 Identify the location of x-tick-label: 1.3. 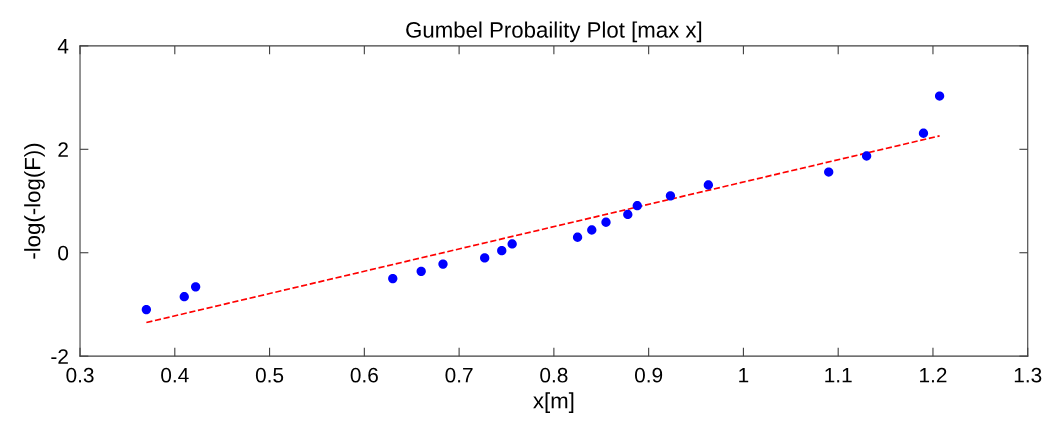
(1028, 375).